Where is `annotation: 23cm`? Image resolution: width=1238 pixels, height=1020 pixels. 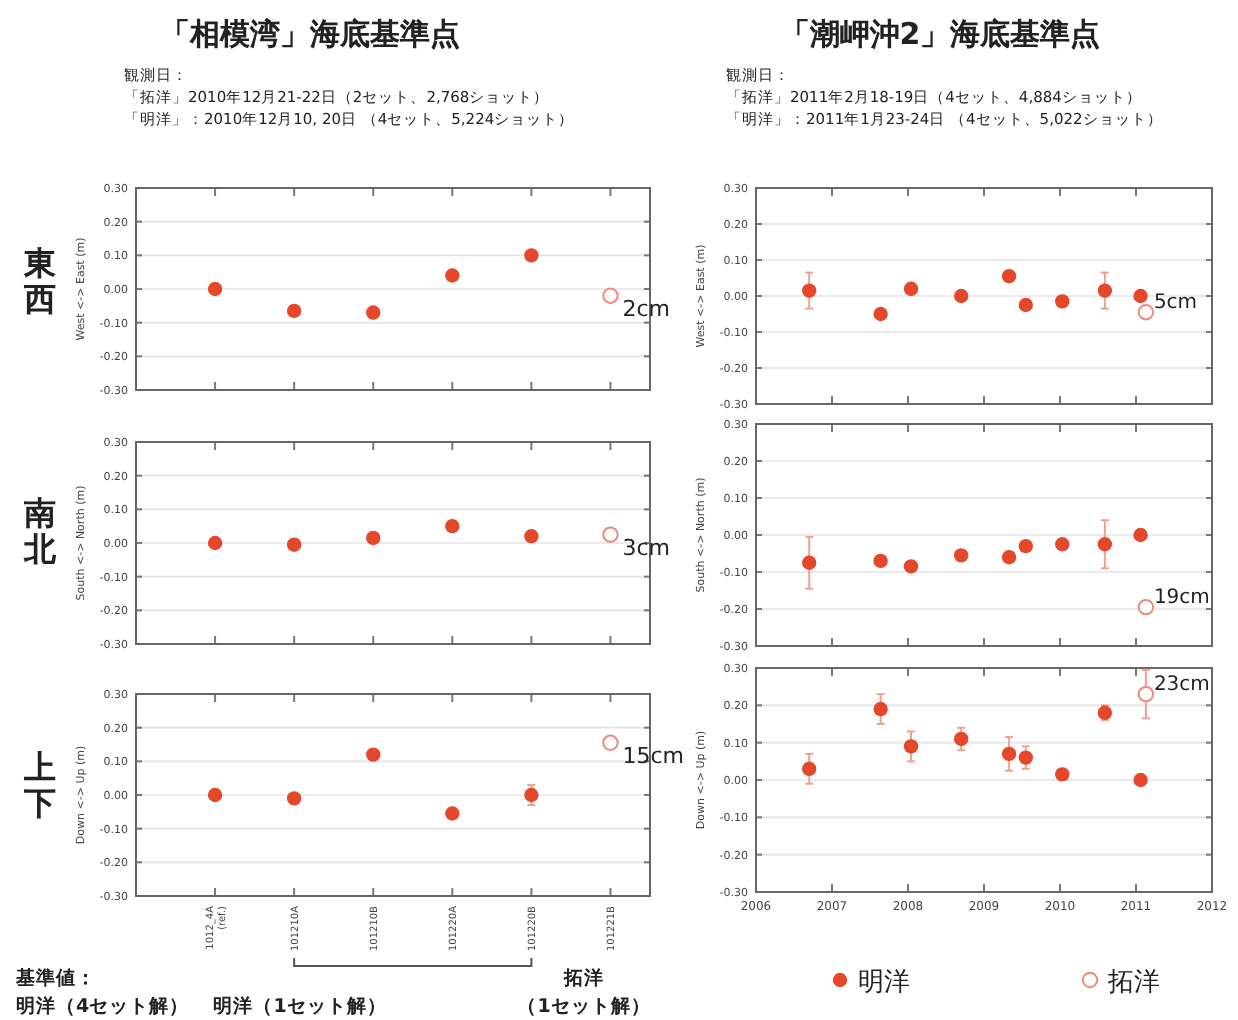
annotation: 23cm is located at coordinates (1181, 685).